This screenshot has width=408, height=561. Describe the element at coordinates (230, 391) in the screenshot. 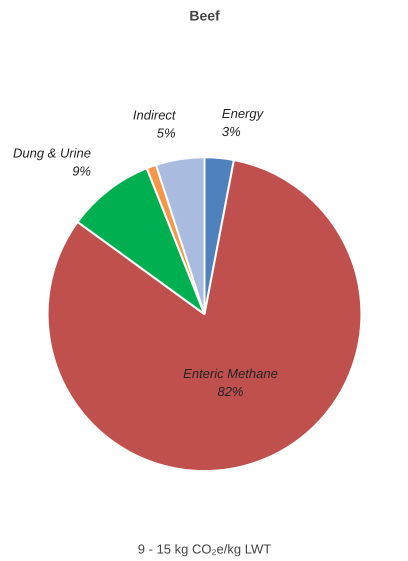

I see `data-label: 82%` at that location.